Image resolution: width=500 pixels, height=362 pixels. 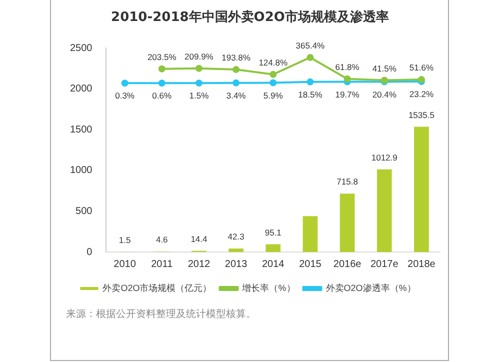 I want to click on data-label: 95.1, so click(x=273, y=232).